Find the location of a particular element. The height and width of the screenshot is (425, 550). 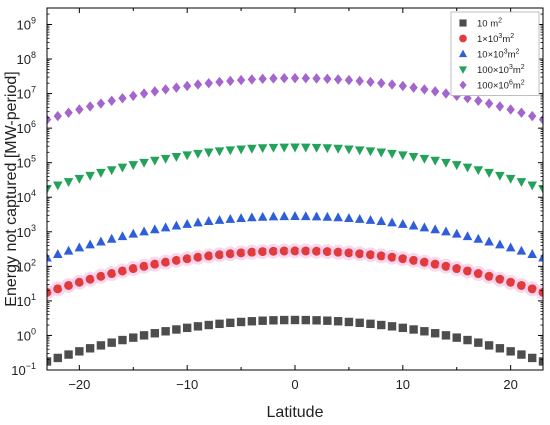

legend-entry: 100×106m2 is located at coordinates (492, 86).